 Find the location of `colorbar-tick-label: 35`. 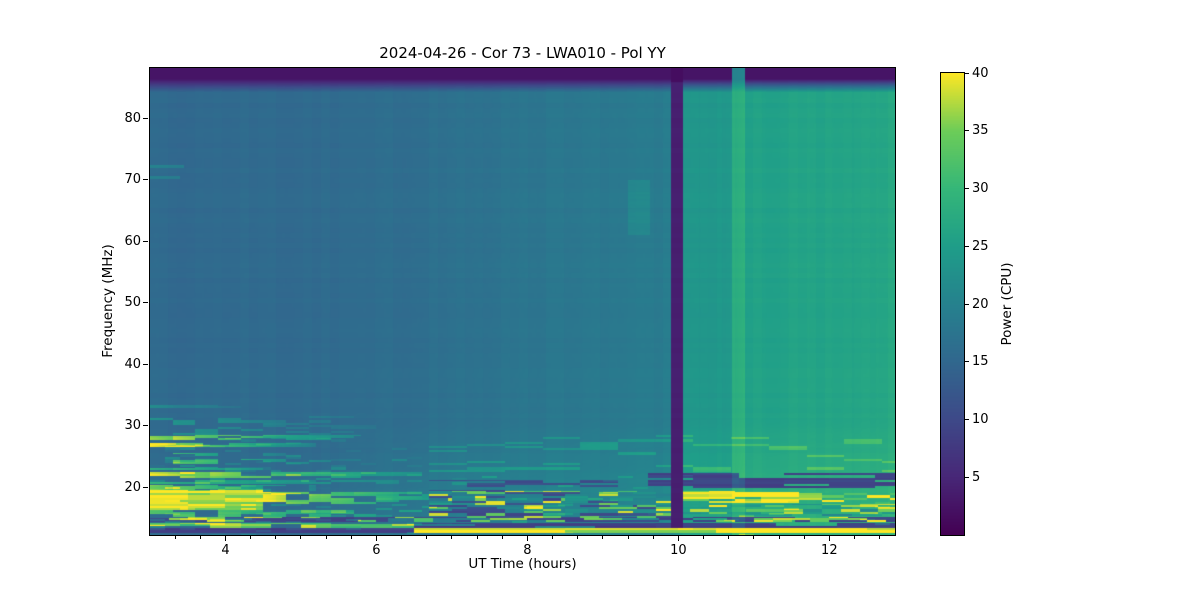

colorbar-tick-label: 35 is located at coordinates (980, 131).